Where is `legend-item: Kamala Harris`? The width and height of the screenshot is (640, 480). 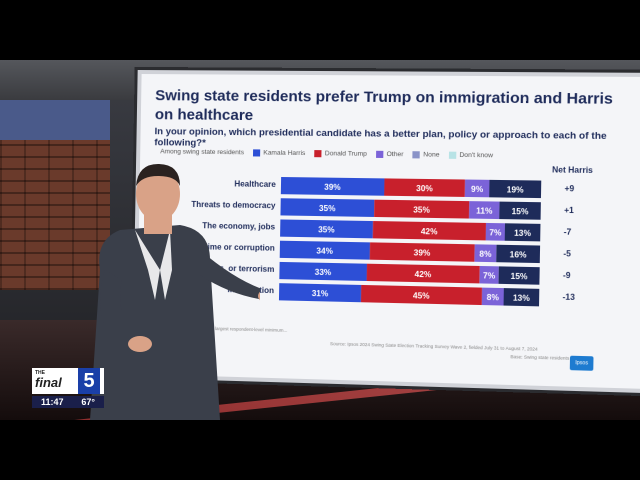 legend-item: Kamala Harris is located at coordinates (279, 153).